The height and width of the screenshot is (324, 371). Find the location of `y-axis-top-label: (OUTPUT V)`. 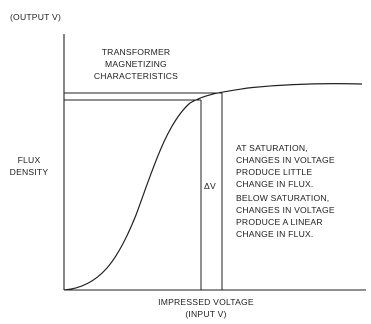

y-axis-top-label: (OUTPUT V) is located at coordinates (35, 17).